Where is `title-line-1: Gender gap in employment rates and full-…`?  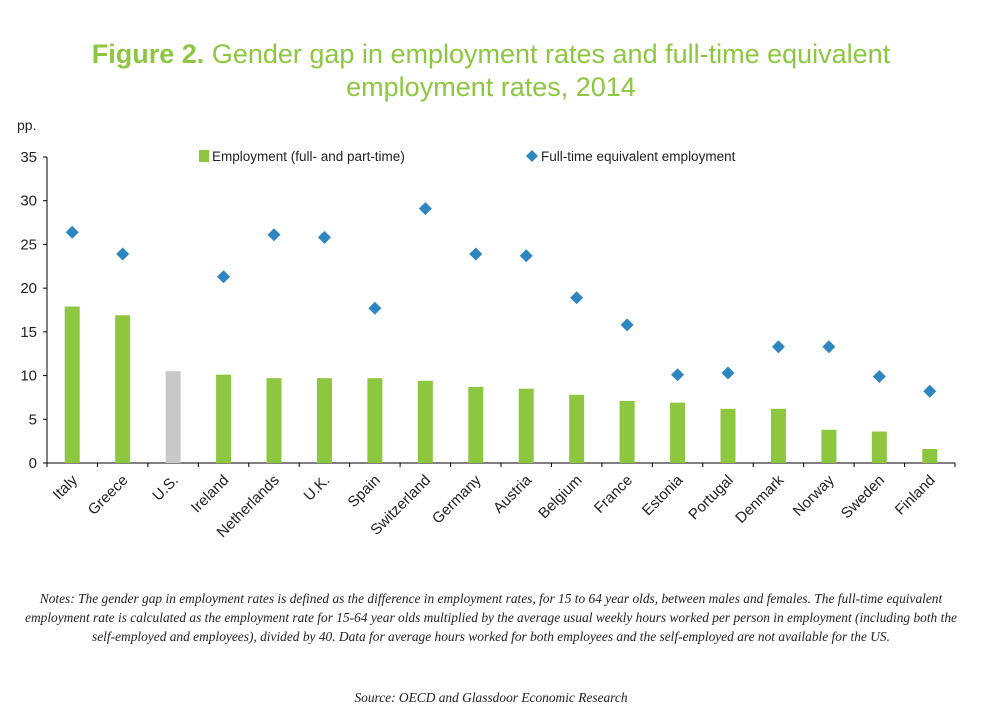 title-line-1: Gender gap in employment rates and full-… is located at coordinates (551, 54).